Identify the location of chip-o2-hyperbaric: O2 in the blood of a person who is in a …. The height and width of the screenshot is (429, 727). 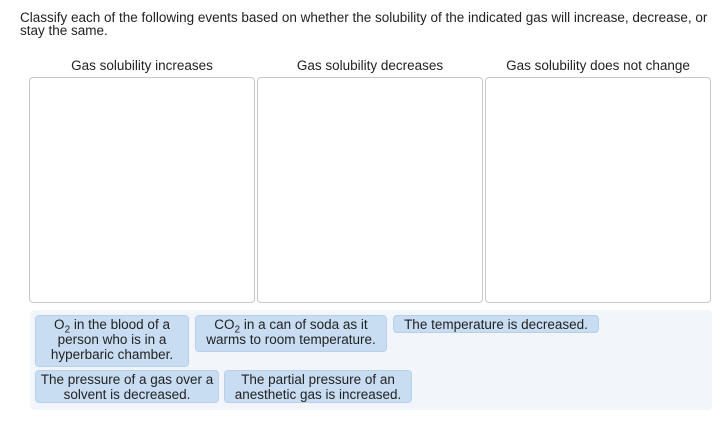
(112, 341).